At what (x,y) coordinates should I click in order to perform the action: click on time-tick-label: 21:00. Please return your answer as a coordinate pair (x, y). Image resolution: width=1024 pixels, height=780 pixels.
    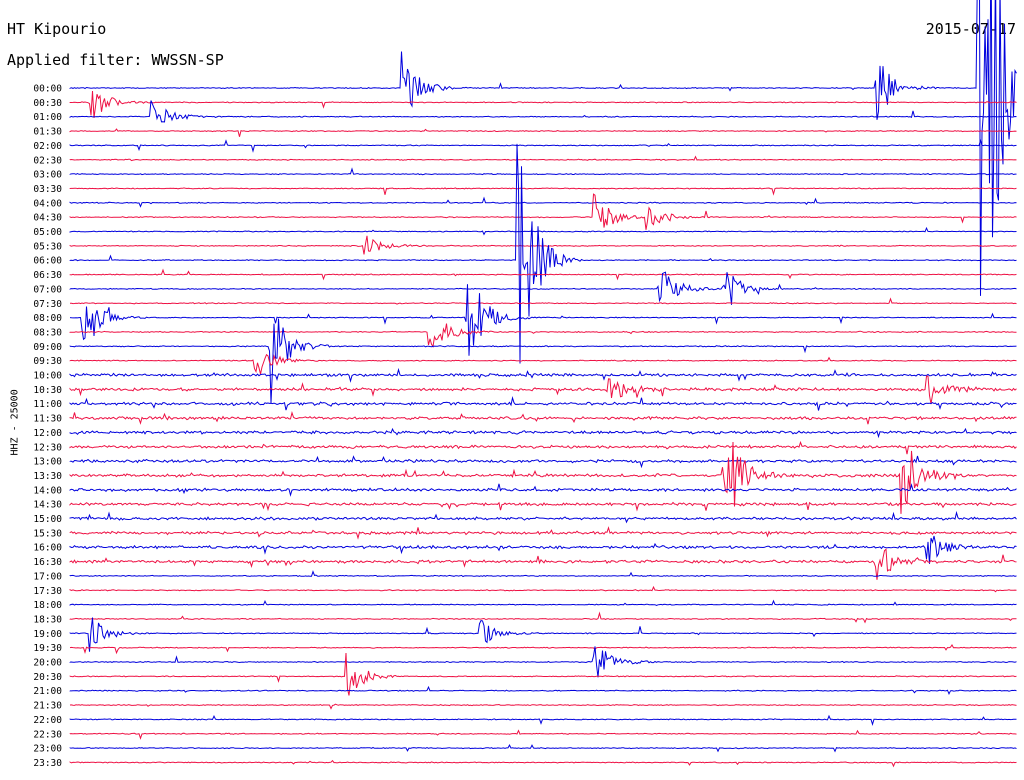
    Looking at the image, I should click on (47, 691).